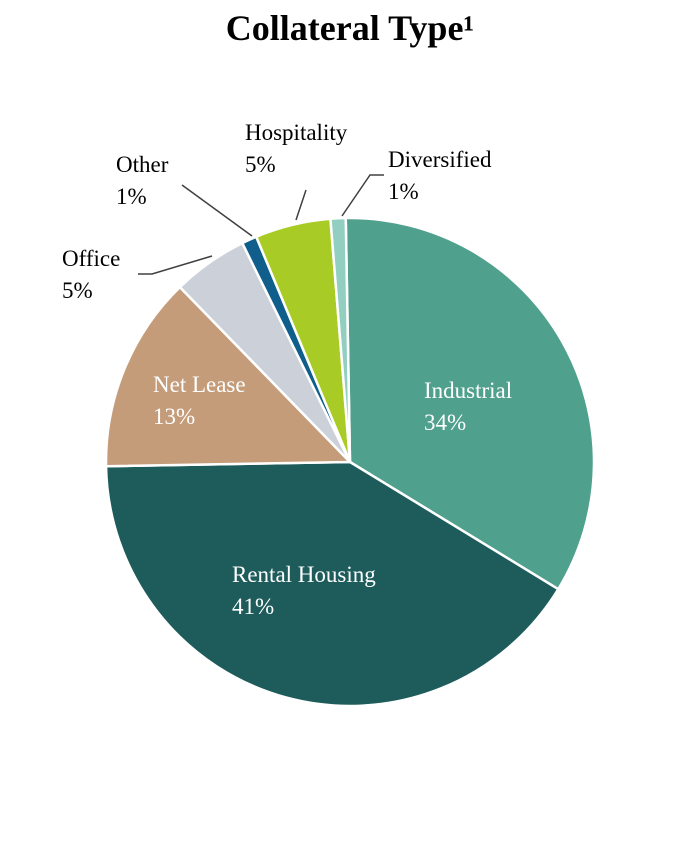 The height and width of the screenshot is (850, 700). Describe the element at coordinates (260, 164) in the screenshot. I see `slice-value-hospitality: 5%` at that location.